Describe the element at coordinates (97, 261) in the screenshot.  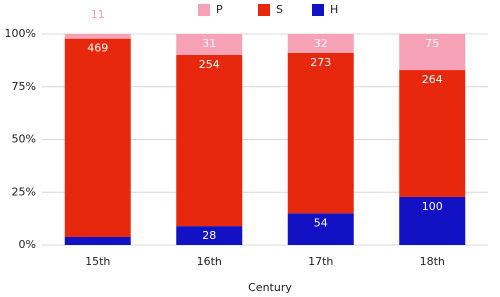
I see `x-tick-label: 15th` at that location.